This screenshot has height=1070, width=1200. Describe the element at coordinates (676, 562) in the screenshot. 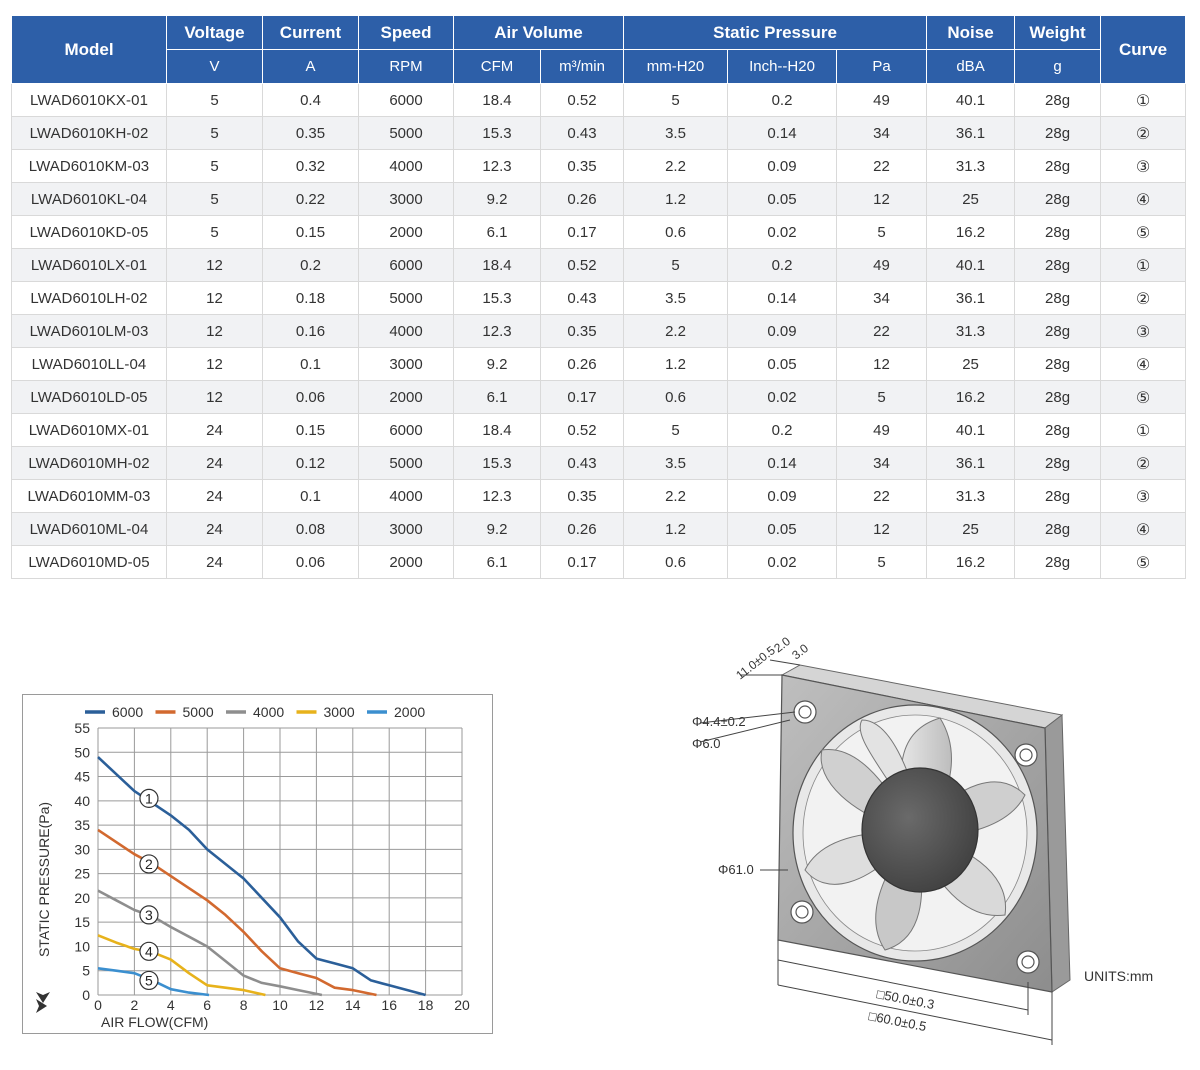

I see `cell-mm-h2o: 0.6` at that location.